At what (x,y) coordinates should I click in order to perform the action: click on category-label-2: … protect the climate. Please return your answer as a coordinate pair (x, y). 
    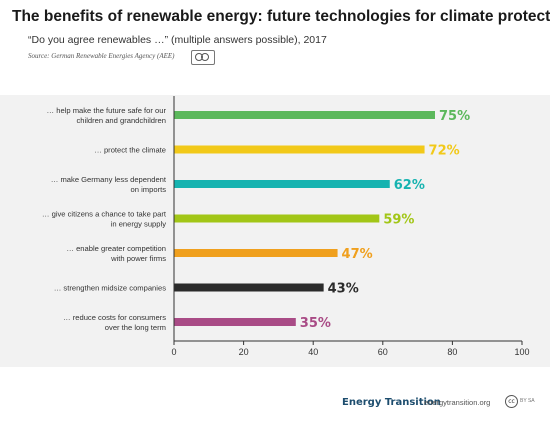
    Looking at the image, I should click on (130, 150).